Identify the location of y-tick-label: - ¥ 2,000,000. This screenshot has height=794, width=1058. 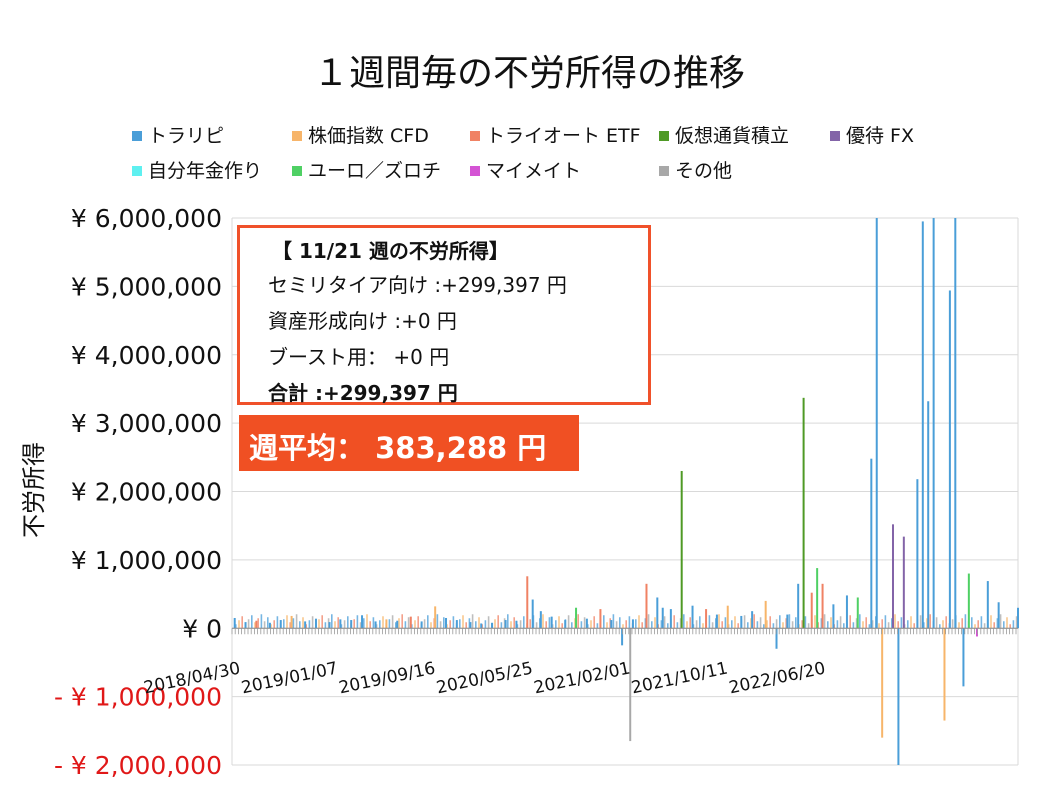
(138, 765).